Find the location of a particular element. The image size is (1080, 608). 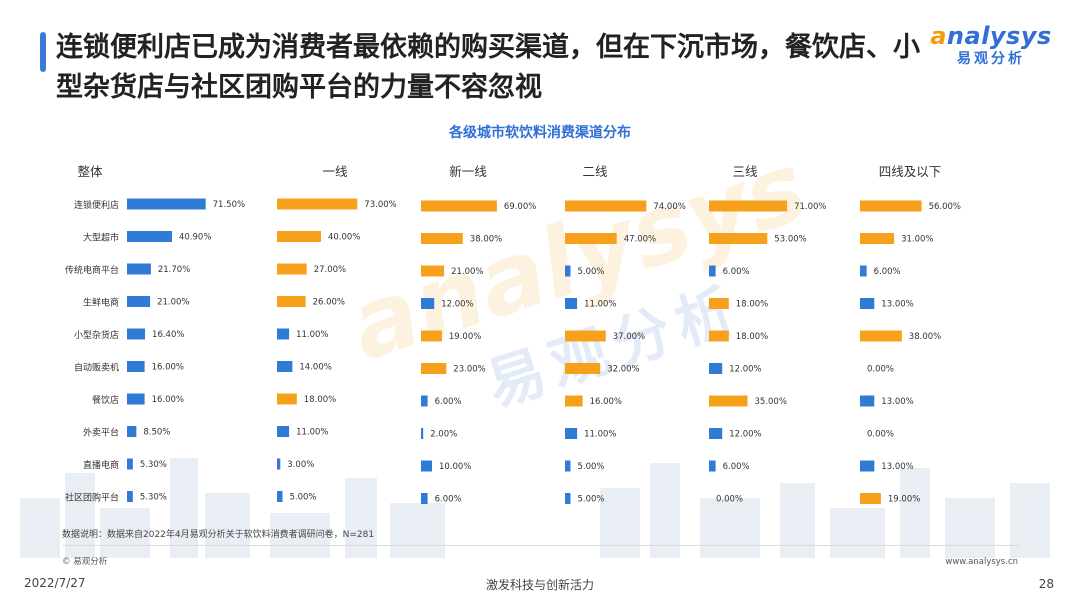

value-label-5-6: 13.00% is located at coordinates (897, 402).